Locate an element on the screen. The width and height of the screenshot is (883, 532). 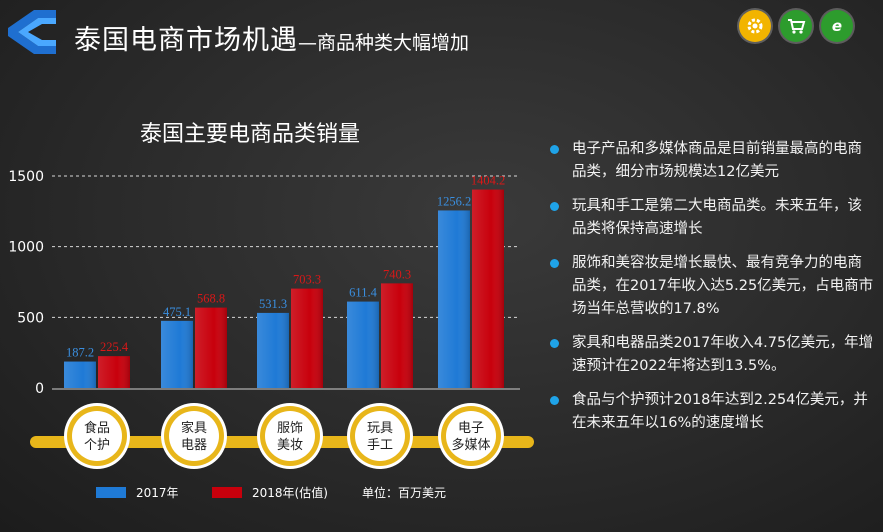
category-label: 手工 is located at coordinates (380, 445).